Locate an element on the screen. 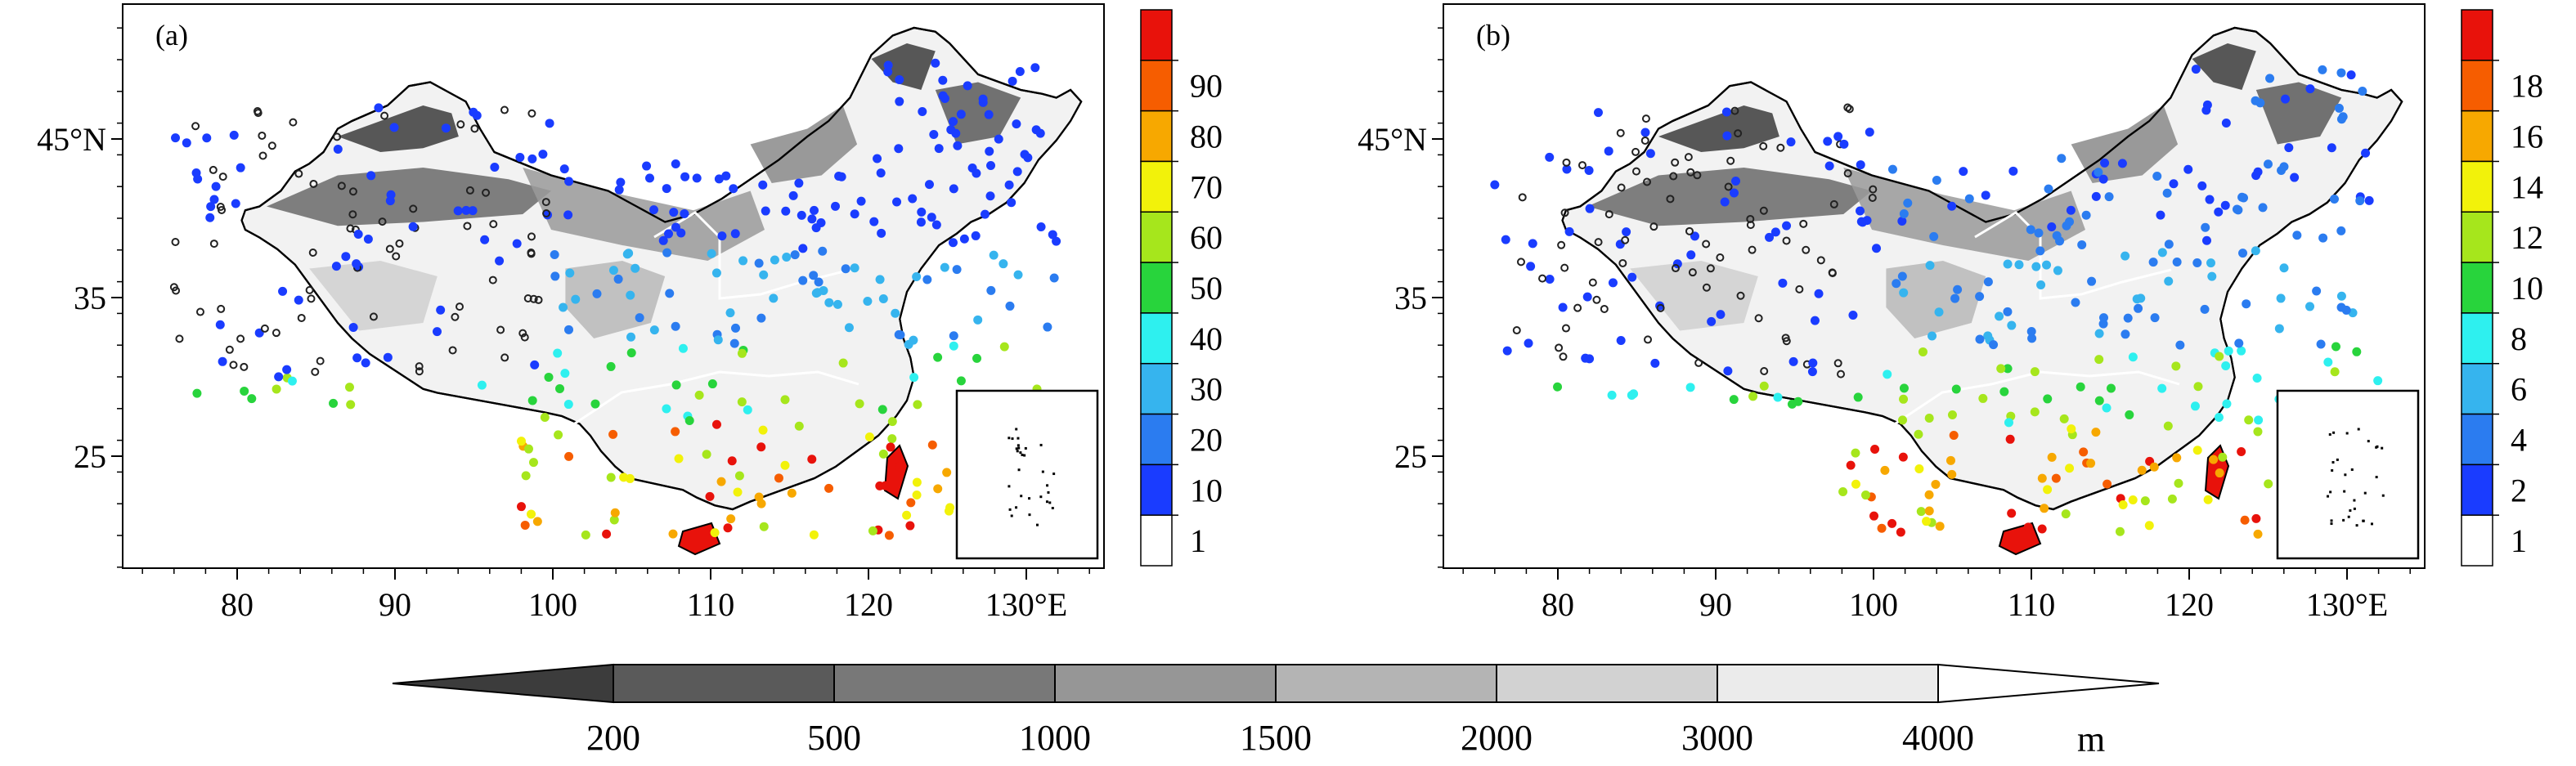 The image size is (2576, 766). legend-tick-label: 2000 is located at coordinates (1497, 738).